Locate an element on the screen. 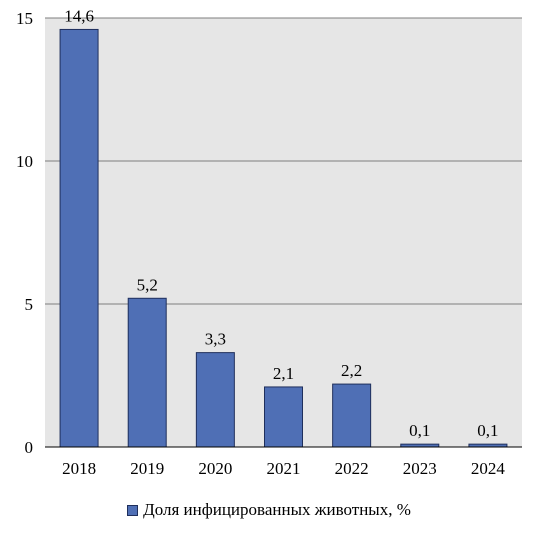  x-tick-label: 2021 is located at coordinates (284, 468).